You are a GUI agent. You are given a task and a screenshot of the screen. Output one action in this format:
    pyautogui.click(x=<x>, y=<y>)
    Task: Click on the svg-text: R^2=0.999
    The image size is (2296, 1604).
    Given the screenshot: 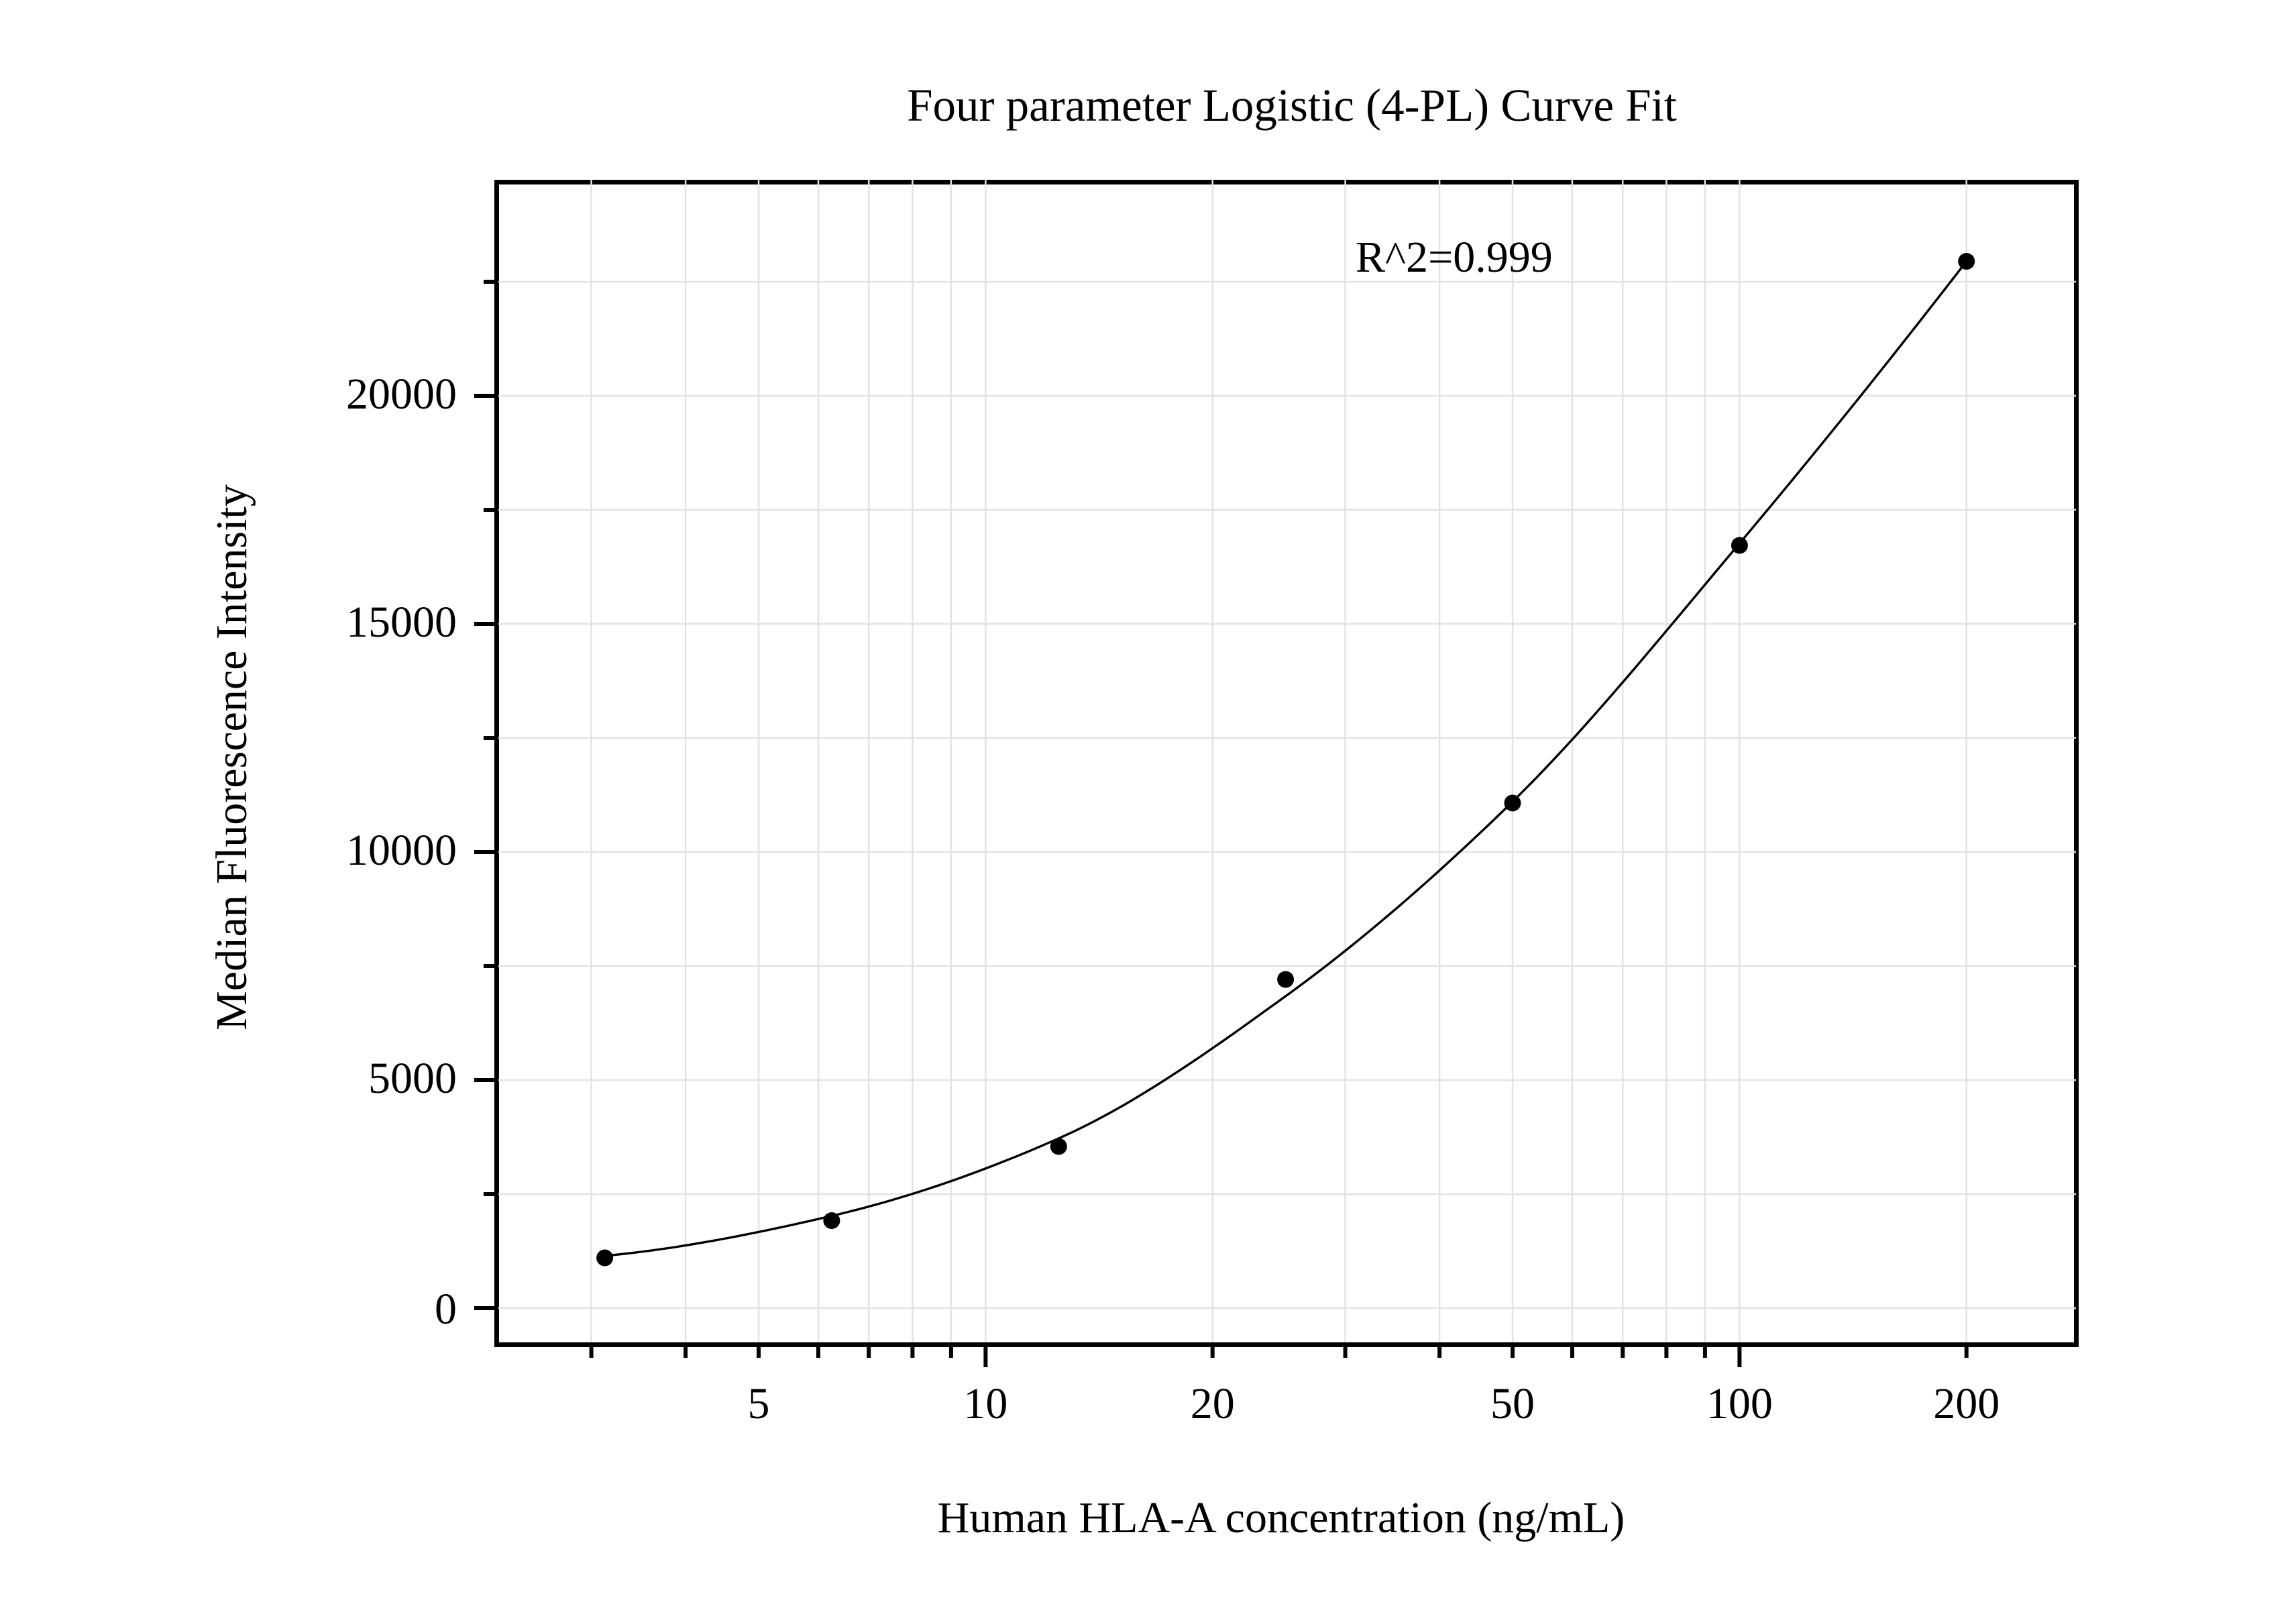 What is the action you would take?
    pyautogui.click(x=1455, y=257)
    